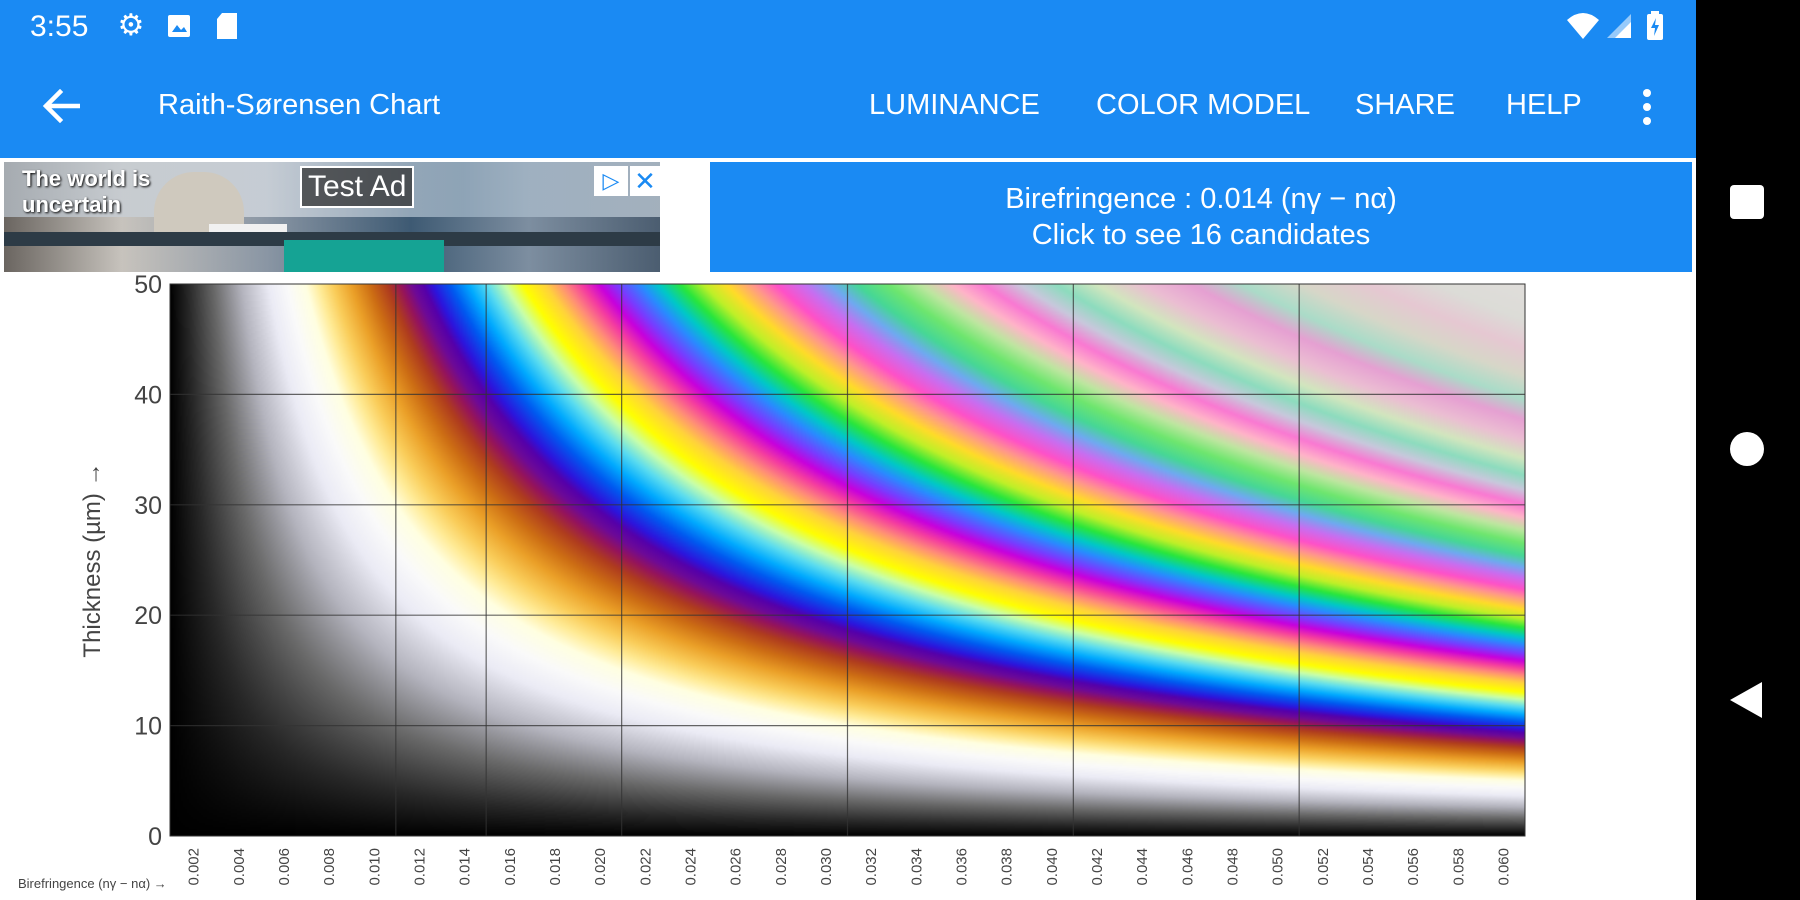 The height and width of the screenshot is (900, 1800). Describe the element at coordinates (59, 26) in the screenshot. I see `status-time: 3:55` at that location.